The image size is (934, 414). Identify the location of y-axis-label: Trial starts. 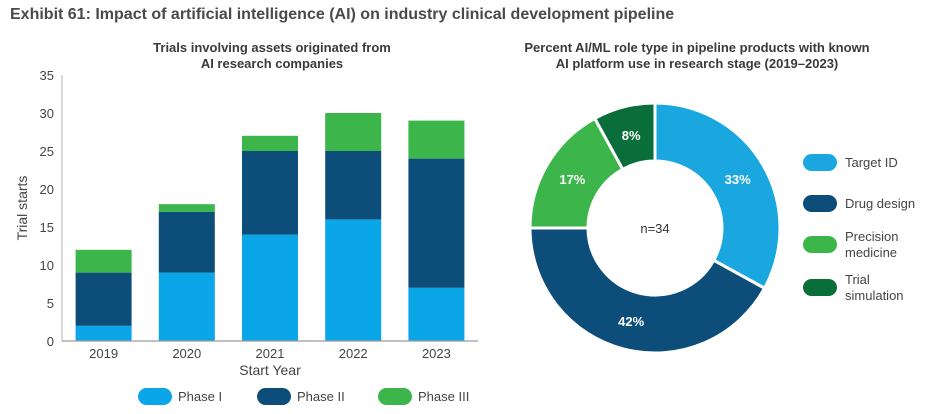
(22, 208).